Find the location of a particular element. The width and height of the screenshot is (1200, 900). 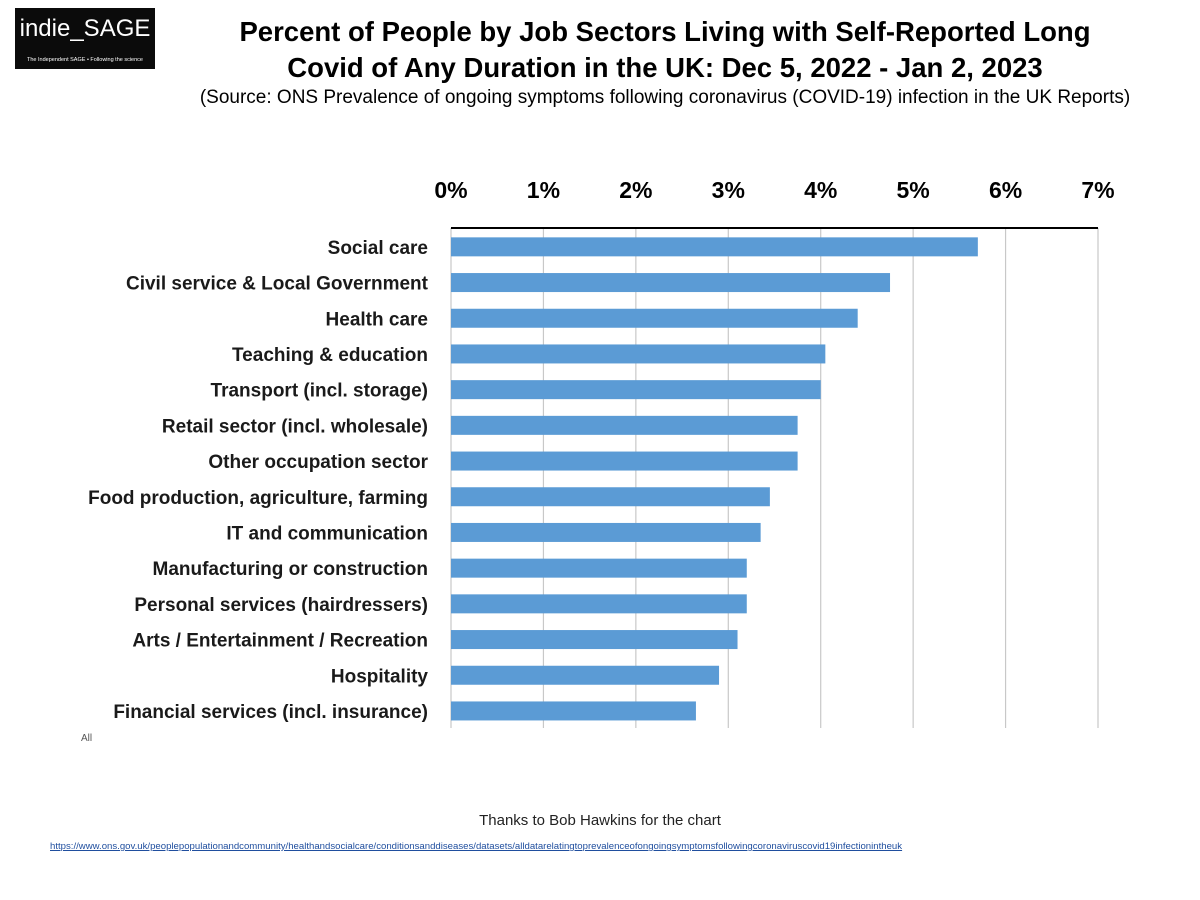

category-label: Other occupation sector is located at coordinates (318, 462).